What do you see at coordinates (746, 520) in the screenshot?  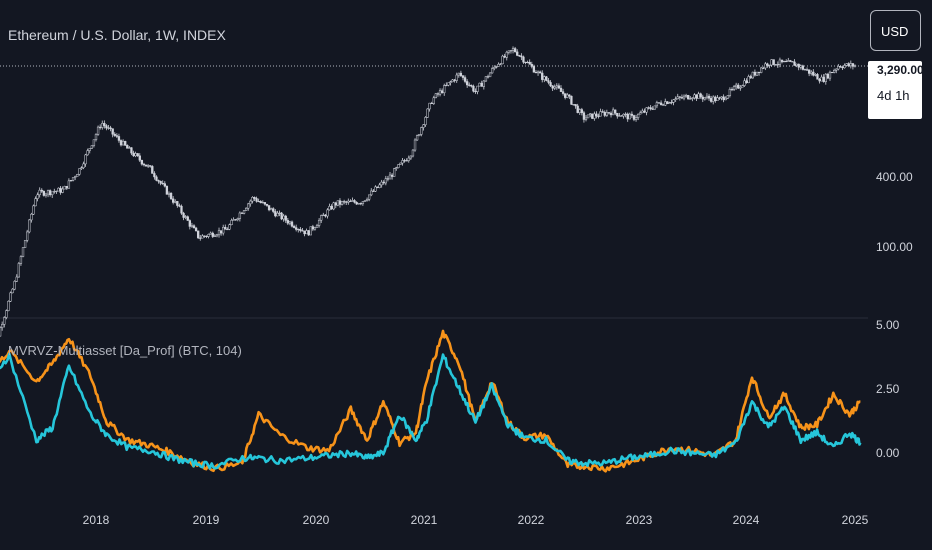 I see `time-axis-tick: 2024` at bounding box center [746, 520].